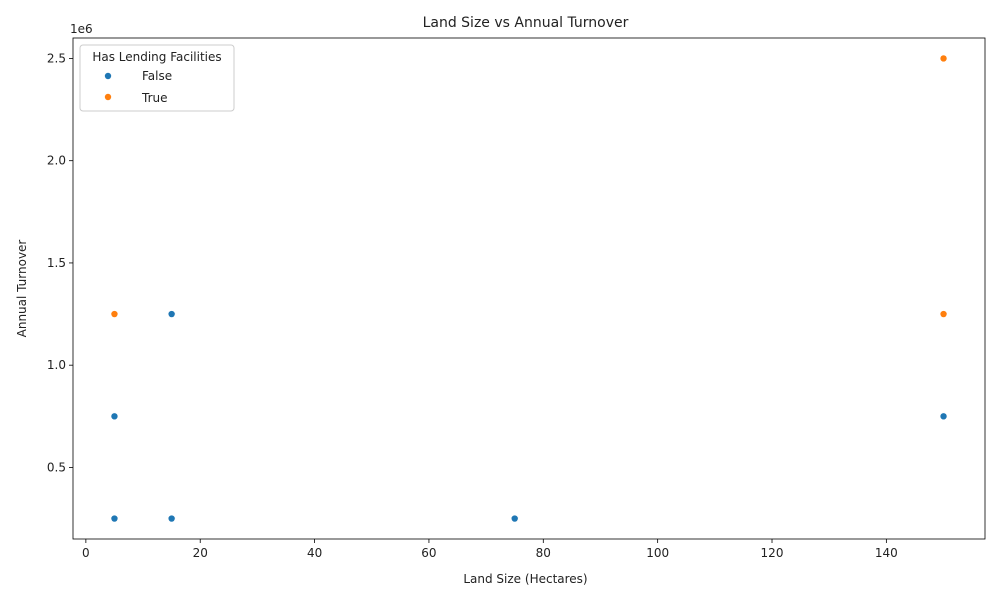 The image size is (1000, 600). What do you see at coordinates (56, 263) in the screenshot?
I see `y-tick-label: 1.5` at bounding box center [56, 263].